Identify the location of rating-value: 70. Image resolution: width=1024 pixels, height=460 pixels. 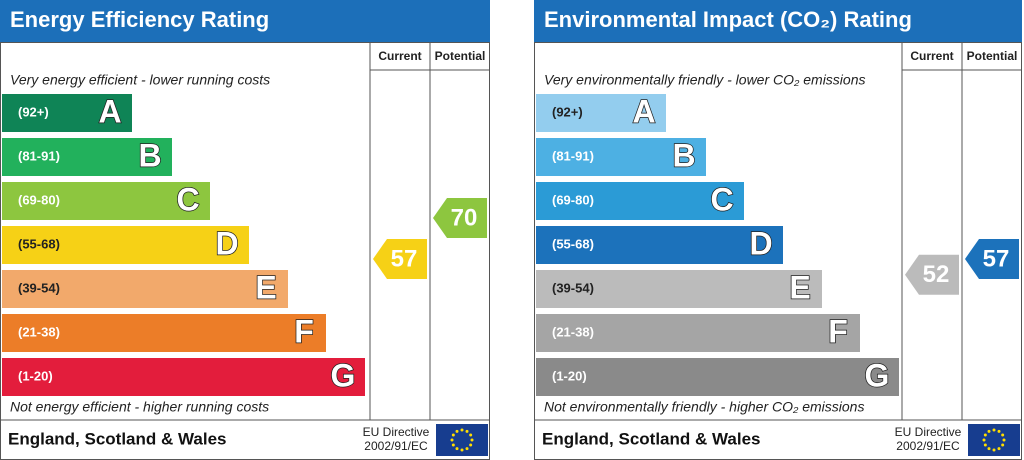
(464, 217).